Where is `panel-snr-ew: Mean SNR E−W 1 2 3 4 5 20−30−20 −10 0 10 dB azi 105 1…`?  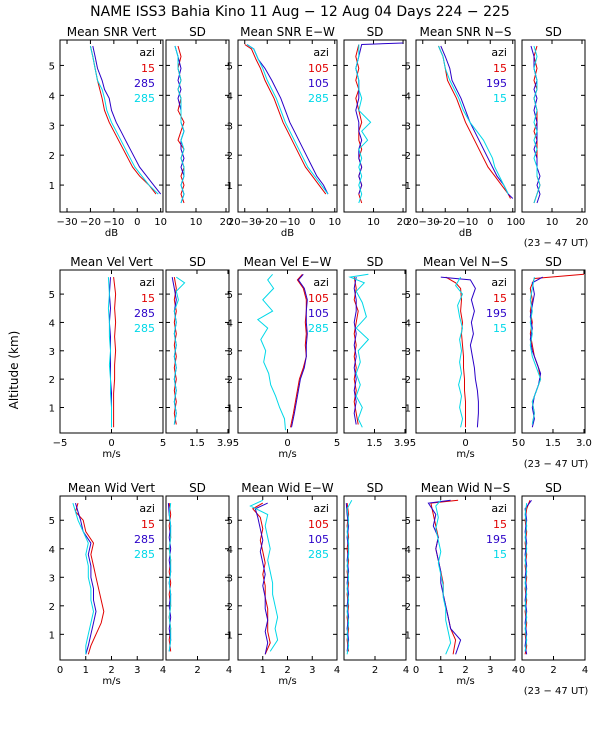
panel-snr-ew: Mean SNR E−W 1 2 3 4 5 20−30−20 −10 0 10 dB azi 105 1… is located at coordinates (284, 132).